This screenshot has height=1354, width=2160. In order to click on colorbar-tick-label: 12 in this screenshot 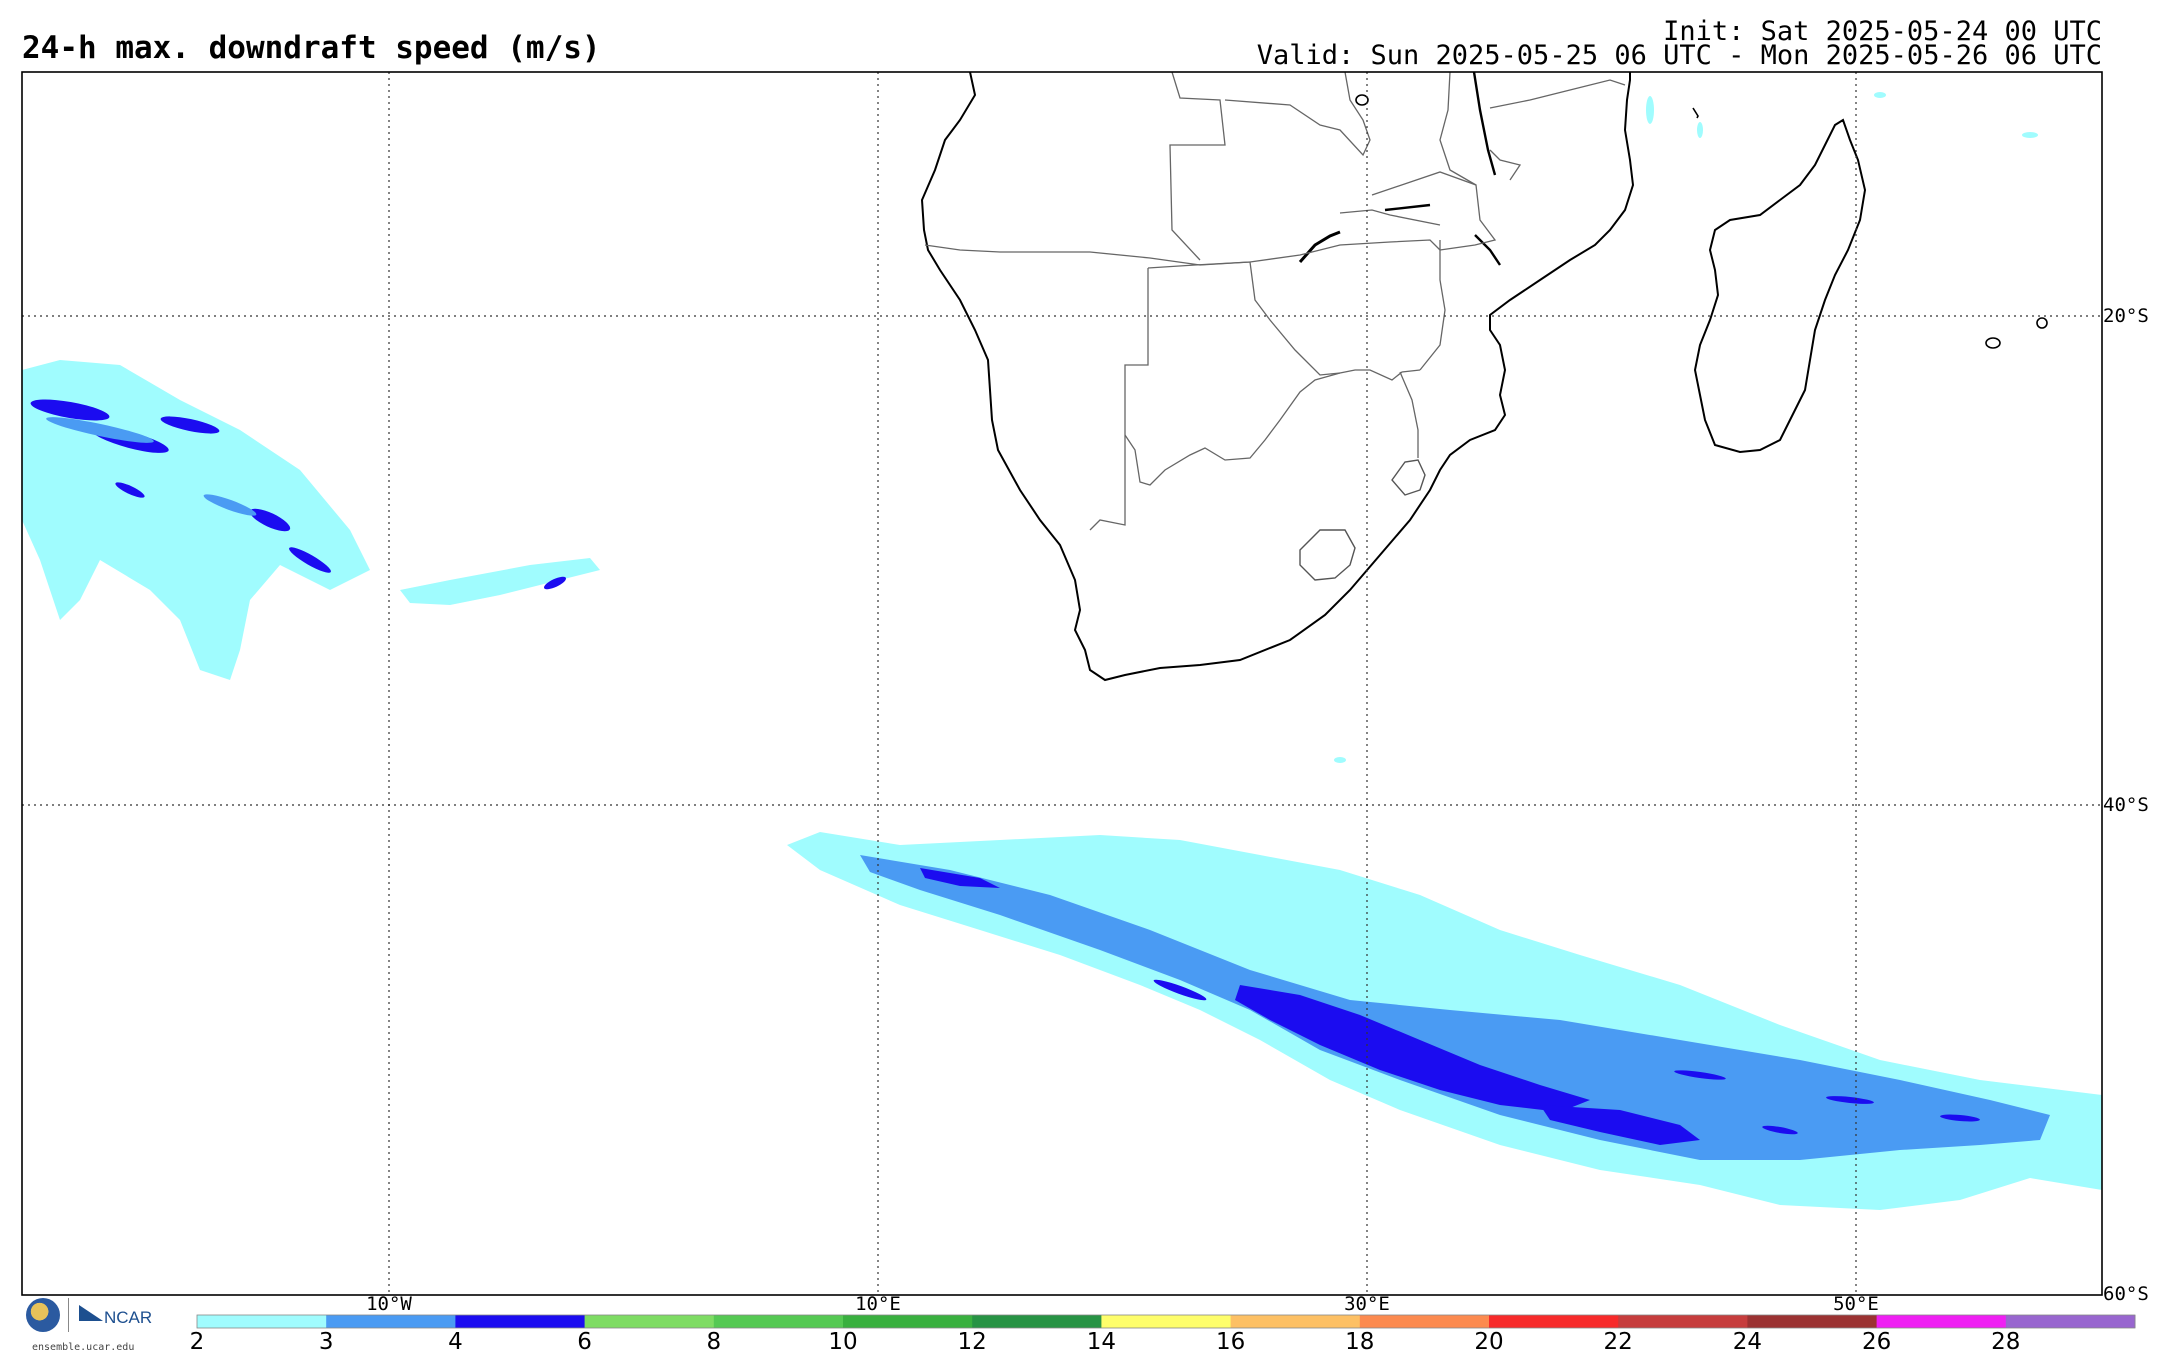, I will do `click(972, 1341)`.